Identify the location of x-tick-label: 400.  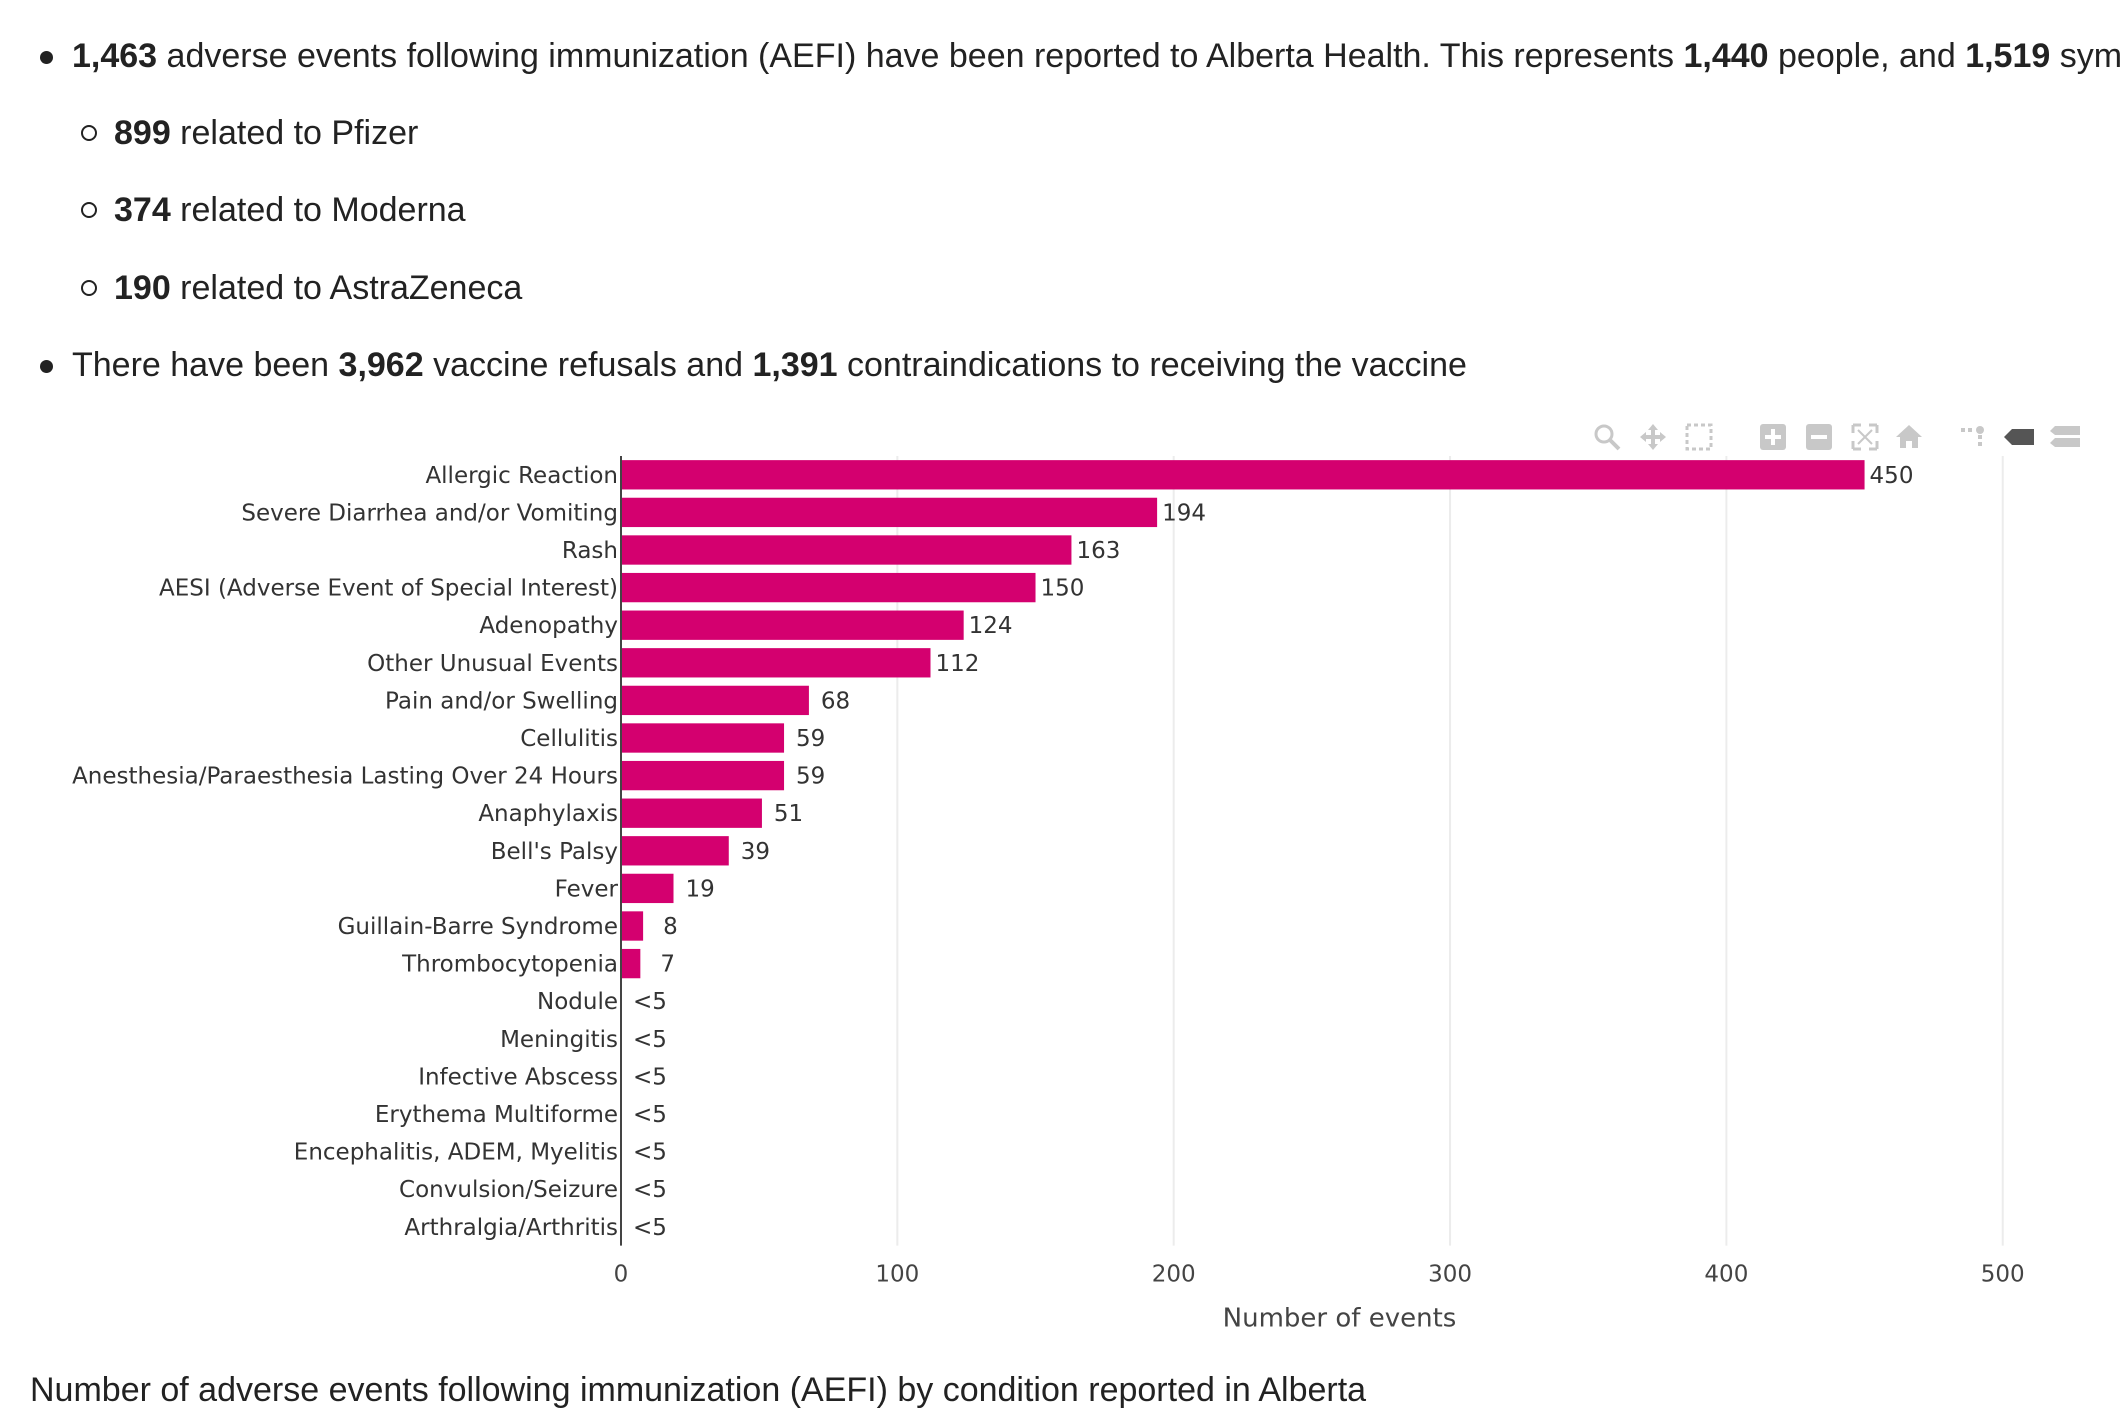
(1726, 1275).